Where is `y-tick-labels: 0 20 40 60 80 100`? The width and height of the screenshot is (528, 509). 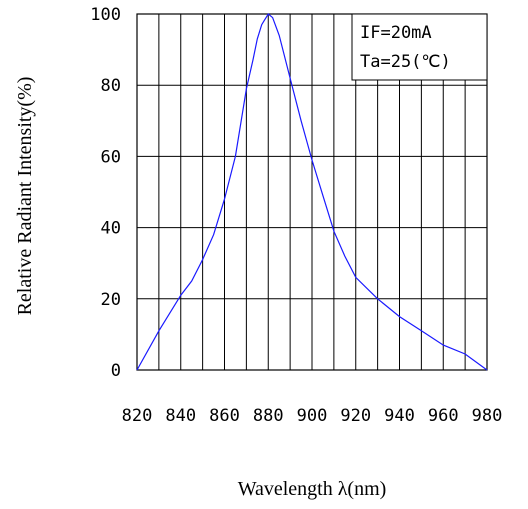 y-tick-labels: 0 20 40 60 80 100 is located at coordinates (105, 193).